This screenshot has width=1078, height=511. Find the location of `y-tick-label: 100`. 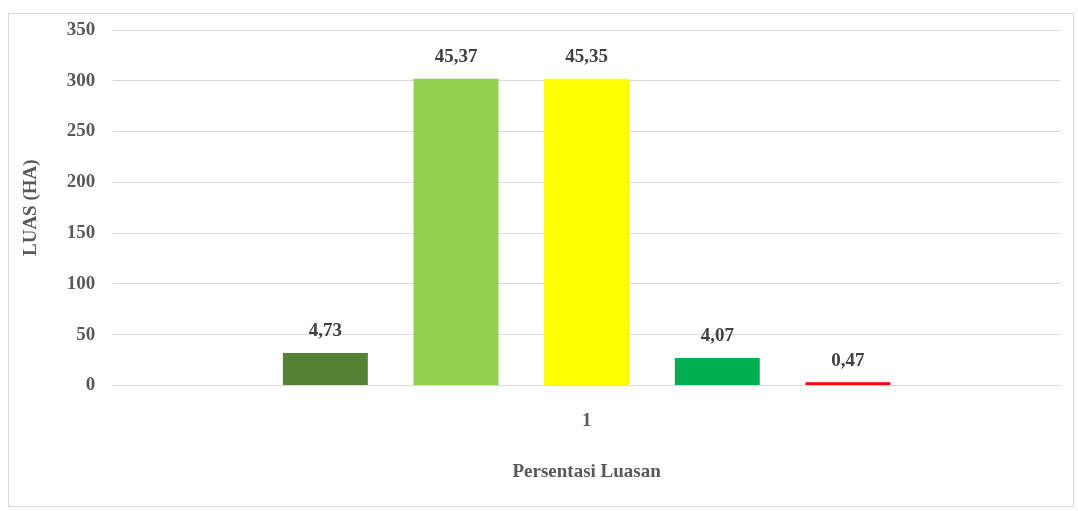

y-tick-label: 100 is located at coordinates (81, 282).